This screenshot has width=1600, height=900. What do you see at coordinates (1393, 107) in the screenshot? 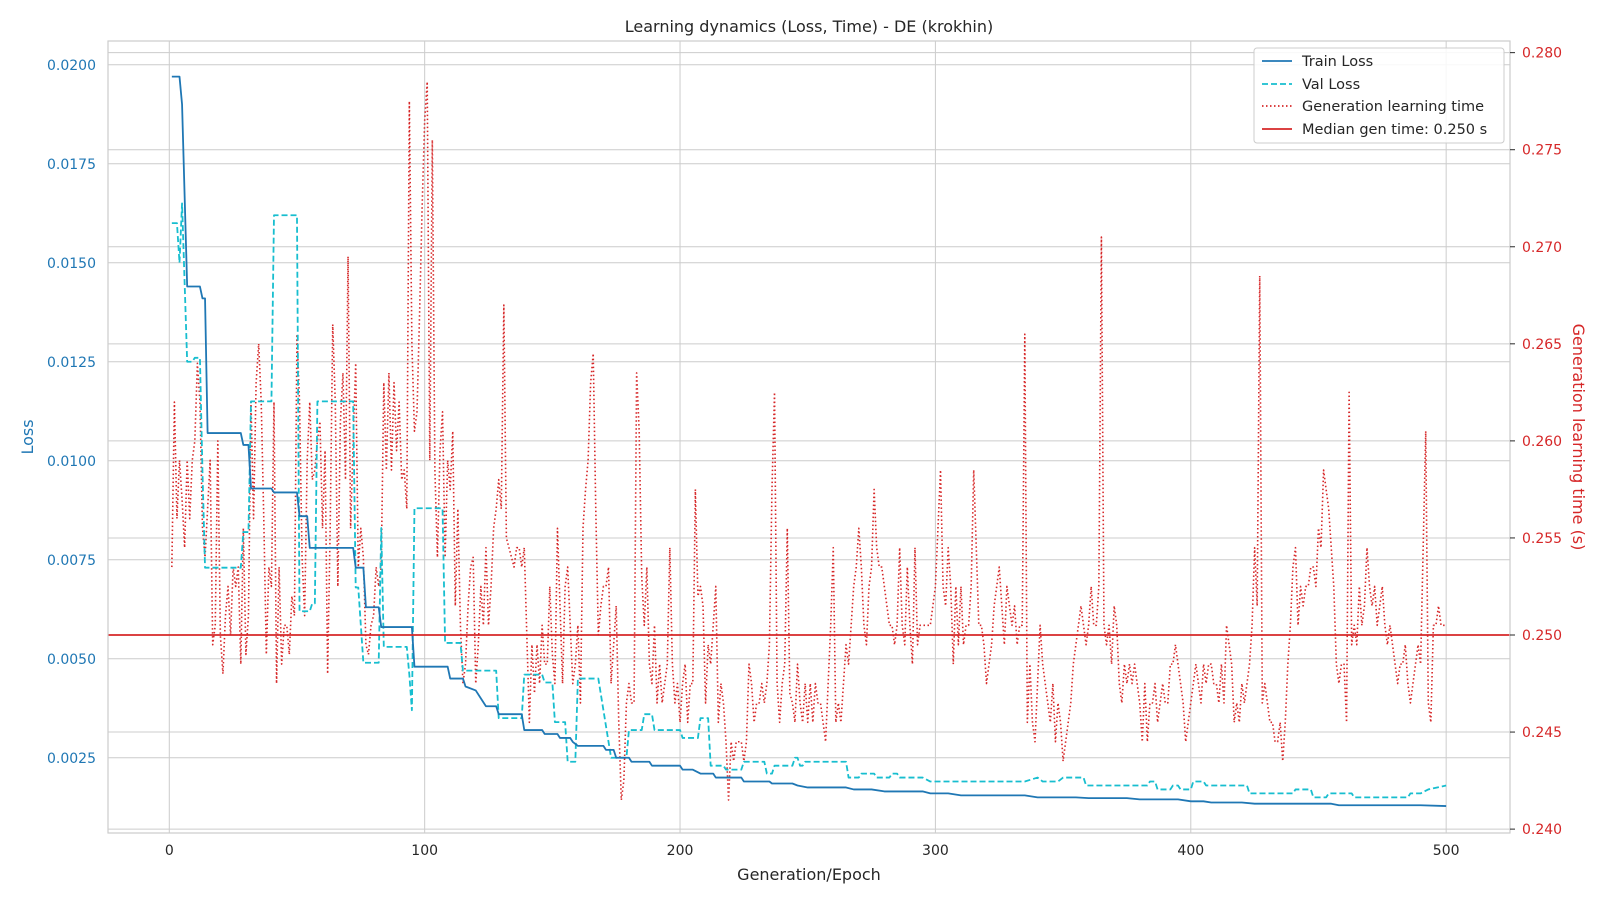
I see `legend-label-gen-time: Generation learning time` at bounding box center [1393, 107].